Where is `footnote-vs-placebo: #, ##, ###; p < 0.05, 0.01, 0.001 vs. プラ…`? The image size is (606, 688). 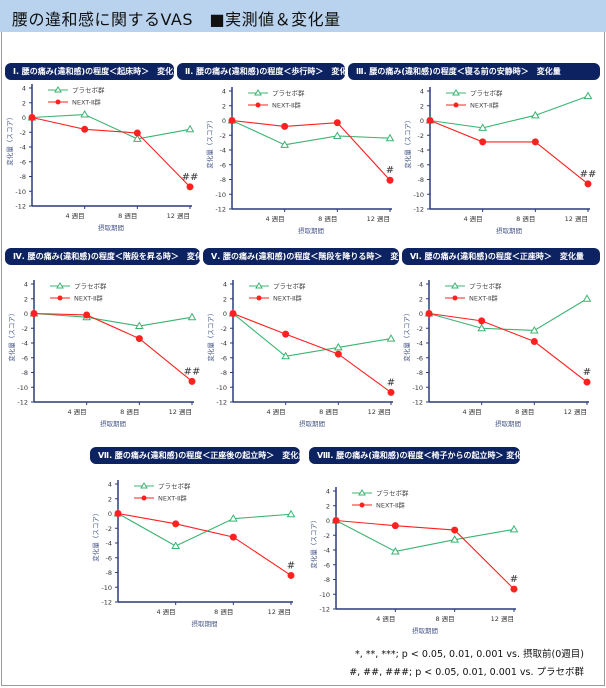
footnote-vs-placebo: #, ##, ###; p < 0.05, 0.01, 0.001 vs. プラ… is located at coordinates (466, 672).